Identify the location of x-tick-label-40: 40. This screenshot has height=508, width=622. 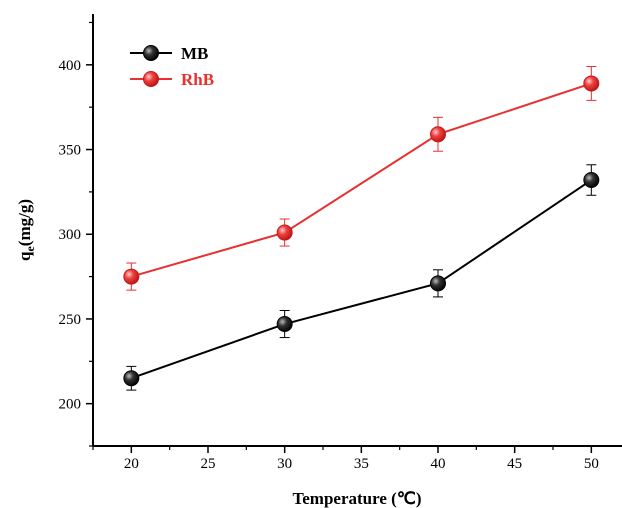
(438, 464).